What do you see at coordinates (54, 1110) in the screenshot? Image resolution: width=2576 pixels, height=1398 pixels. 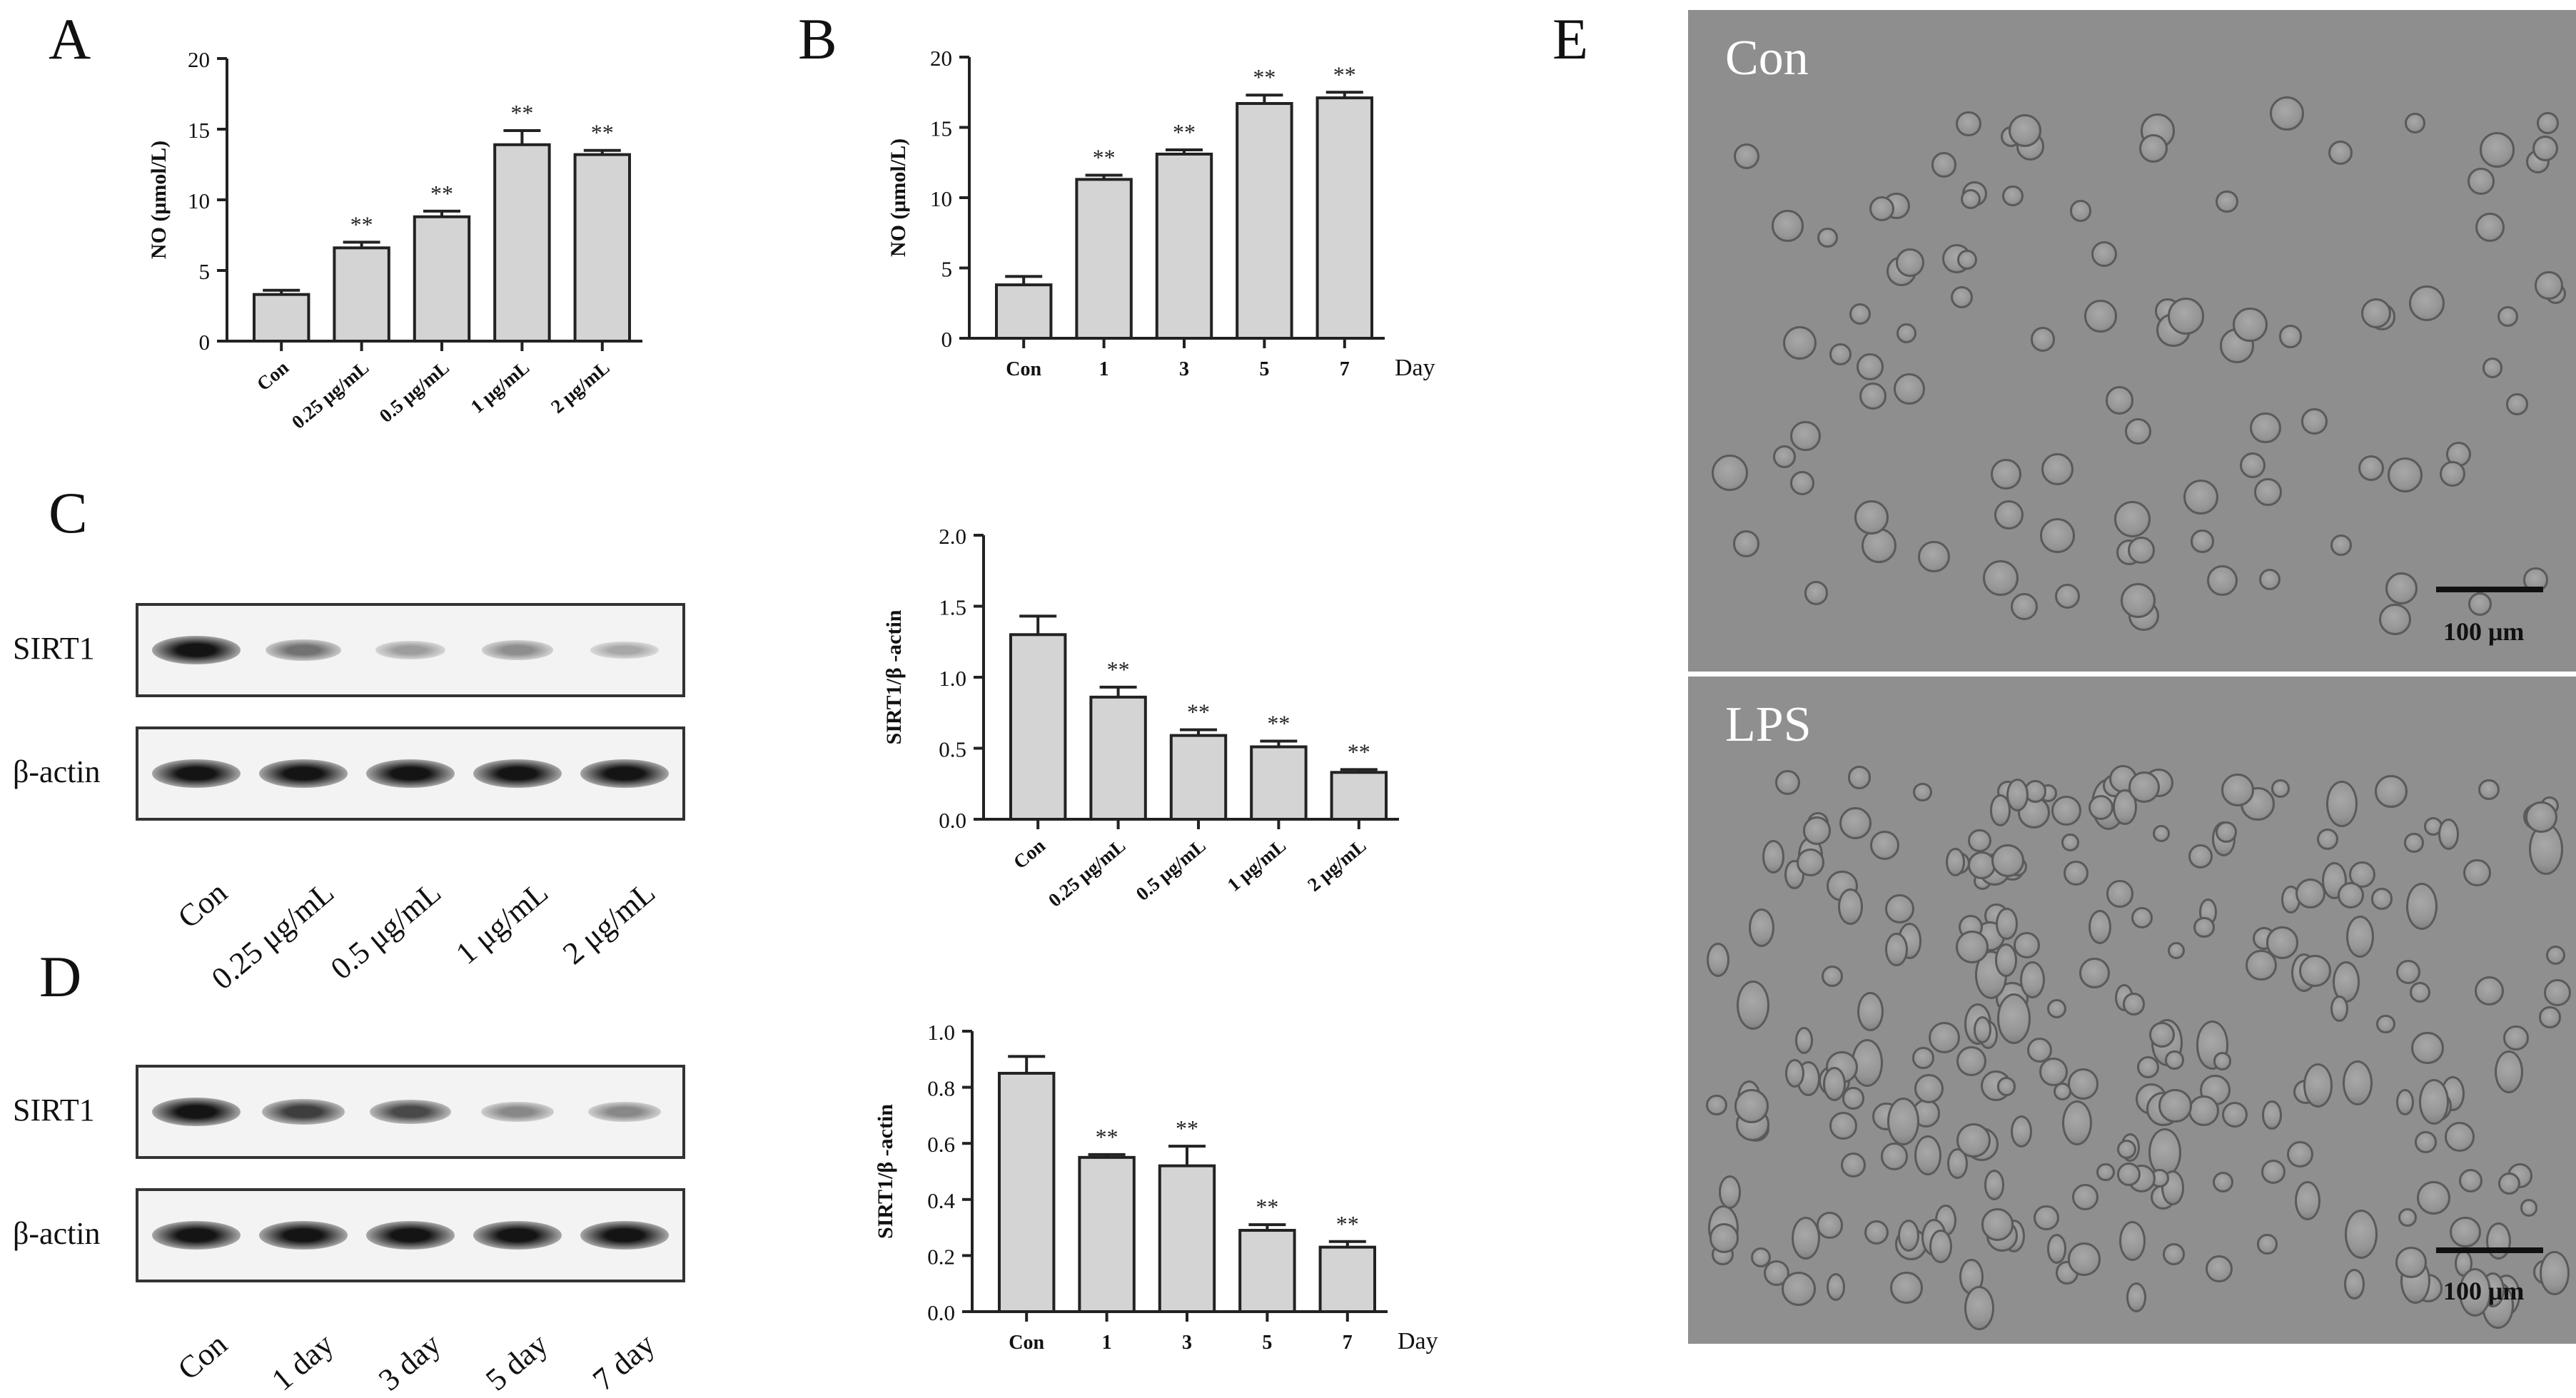 I see `blot-d-row-label: SIRT1` at bounding box center [54, 1110].